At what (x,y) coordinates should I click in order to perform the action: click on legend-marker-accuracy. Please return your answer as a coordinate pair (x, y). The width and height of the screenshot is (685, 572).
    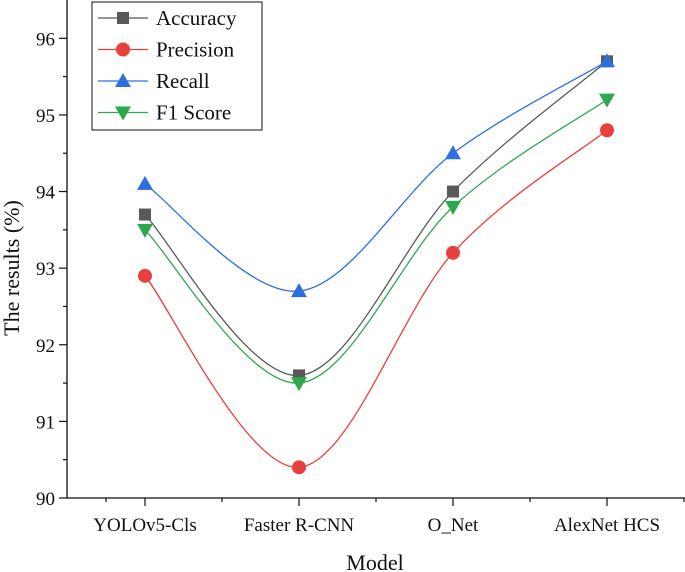
    Looking at the image, I should click on (123, 18).